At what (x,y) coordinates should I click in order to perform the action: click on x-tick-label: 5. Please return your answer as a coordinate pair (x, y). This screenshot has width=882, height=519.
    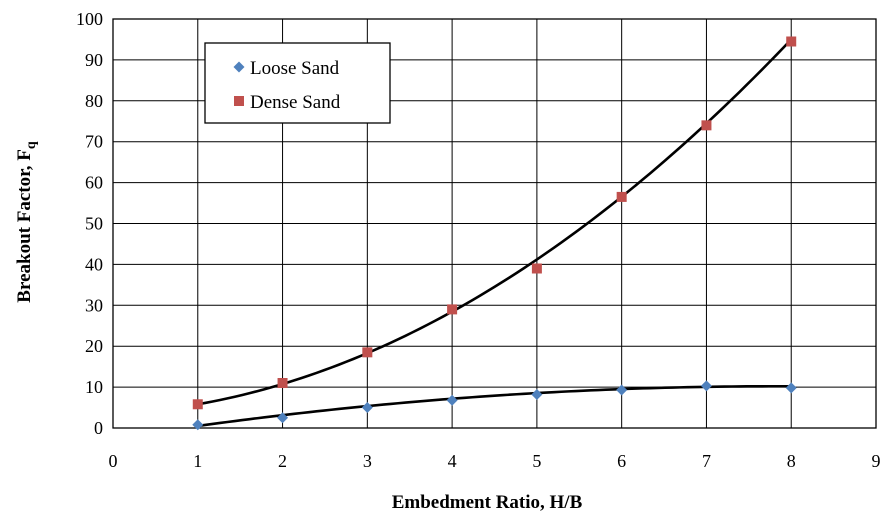
    Looking at the image, I should click on (536, 461).